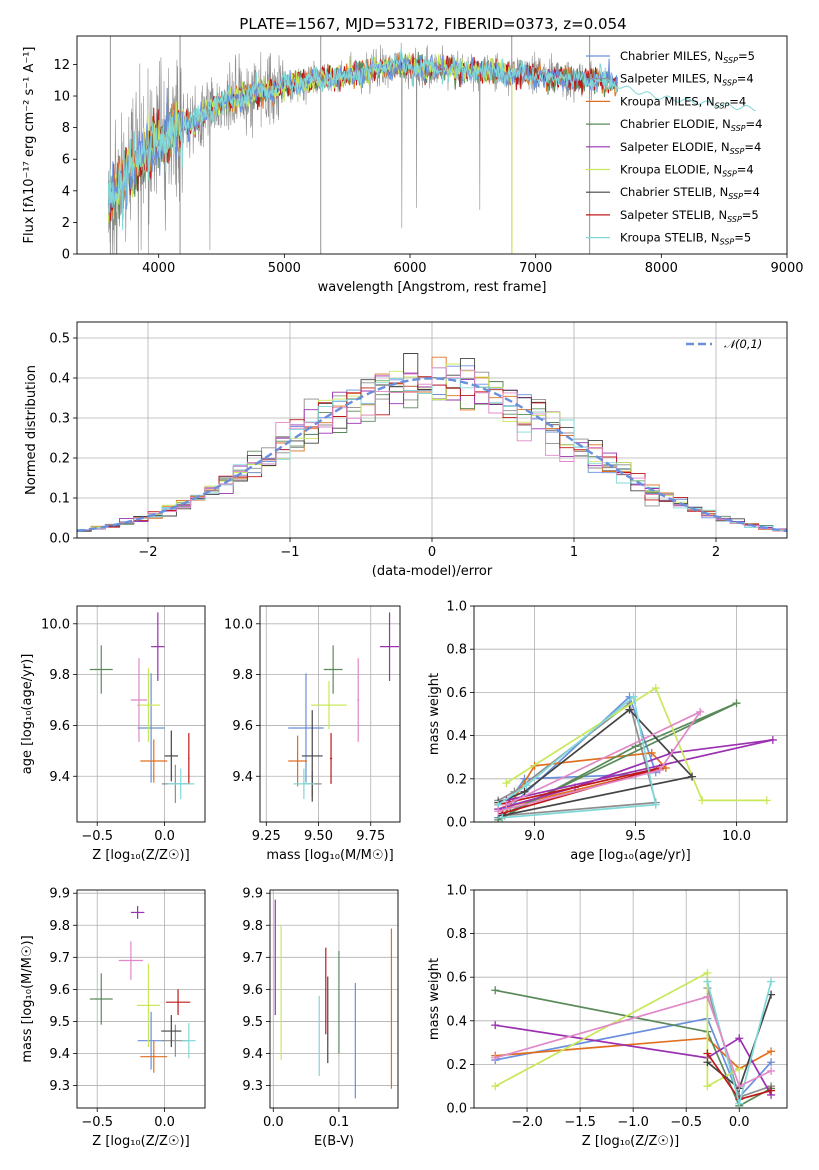 The height and width of the screenshot is (1170, 819). Describe the element at coordinates (635, 836) in the screenshot. I see `x-tick-label: 9.5` at that location.